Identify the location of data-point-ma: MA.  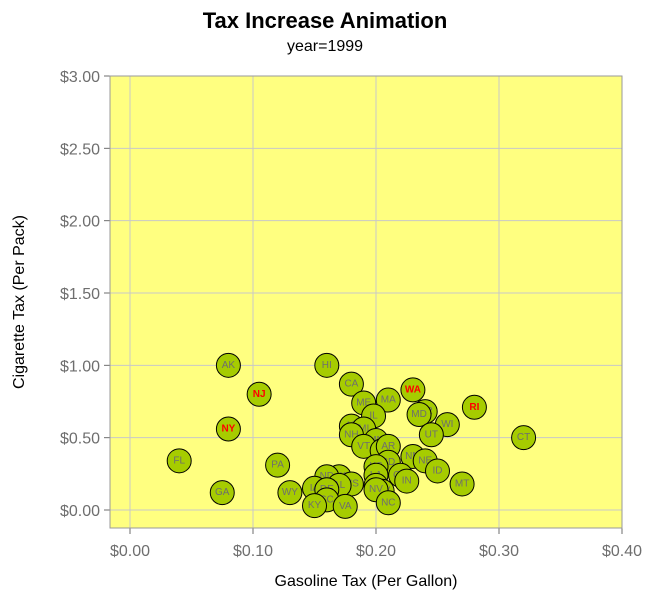
(388, 400).